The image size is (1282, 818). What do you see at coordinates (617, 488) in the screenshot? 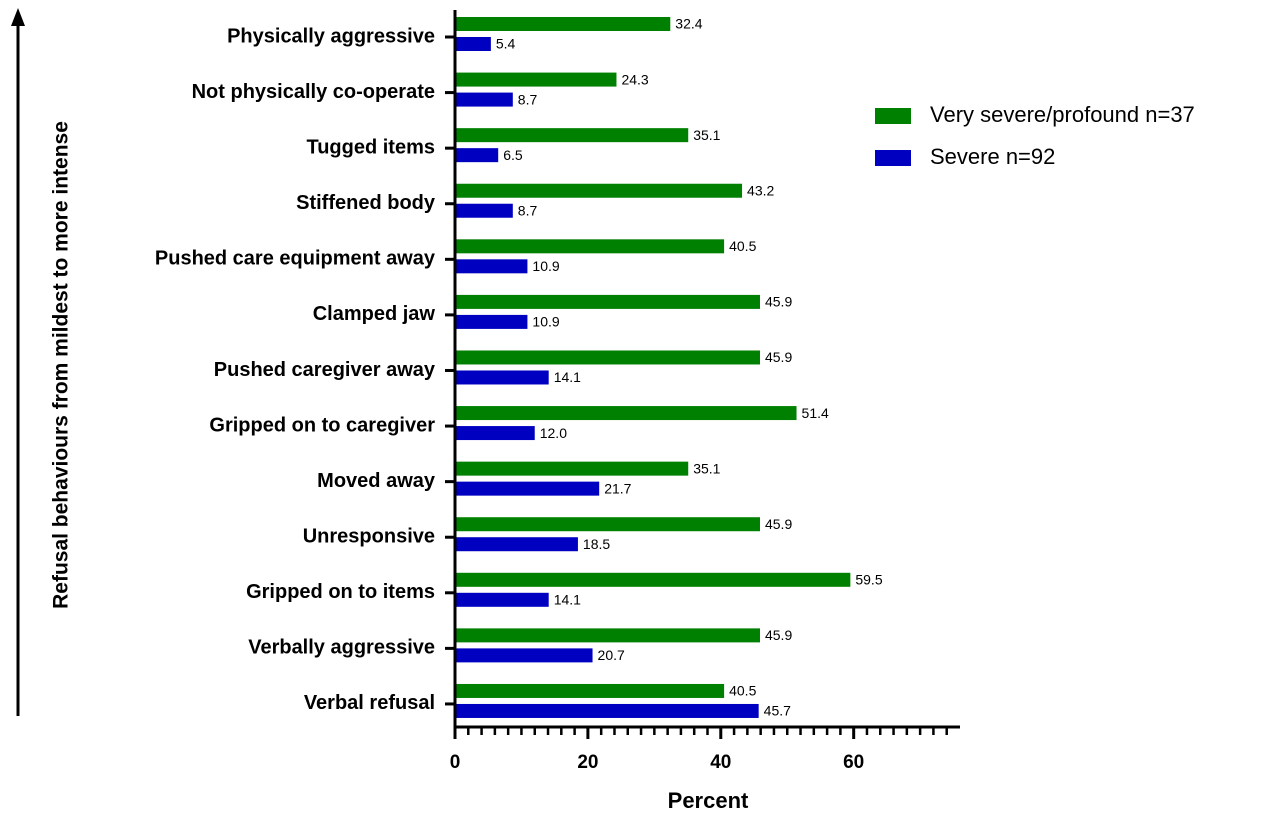
I see `value-label: 21.7` at bounding box center [617, 488].